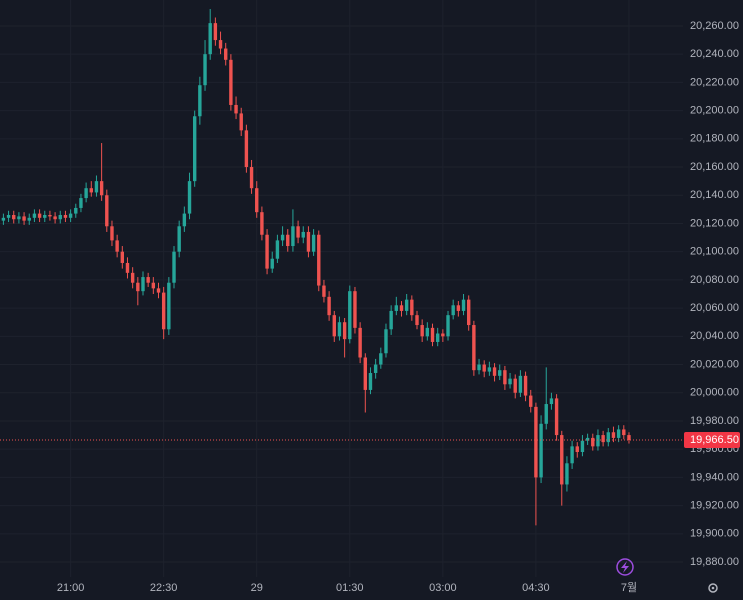 The height and width of the screenshot is (600, 743). I want to click on gear-center, so click(713, 588).